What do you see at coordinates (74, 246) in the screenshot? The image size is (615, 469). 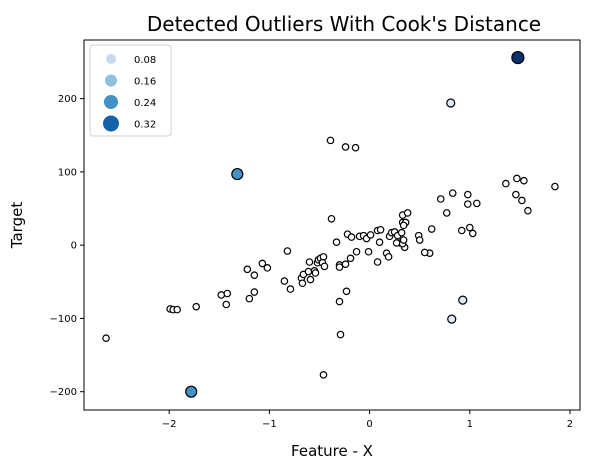 I see `y-tick-label: 0` at bounding box center [74, 246].